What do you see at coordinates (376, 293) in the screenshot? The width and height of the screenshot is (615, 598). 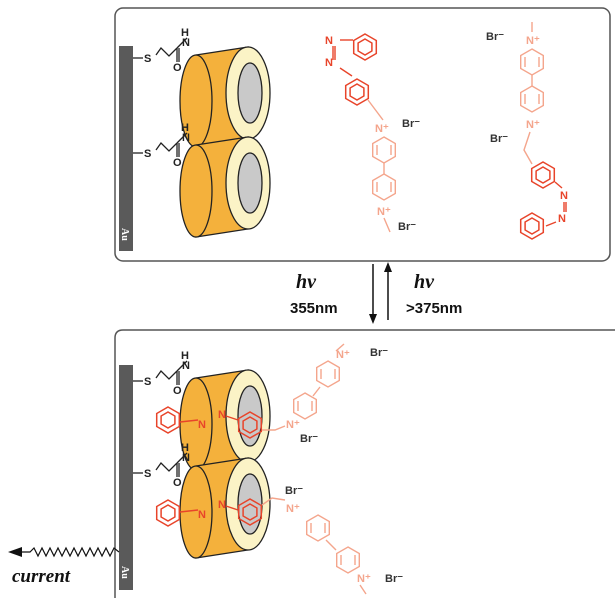 I see `irradiation-arrows: hν 355nm hν >375nm` at bounding box center [376, 293].